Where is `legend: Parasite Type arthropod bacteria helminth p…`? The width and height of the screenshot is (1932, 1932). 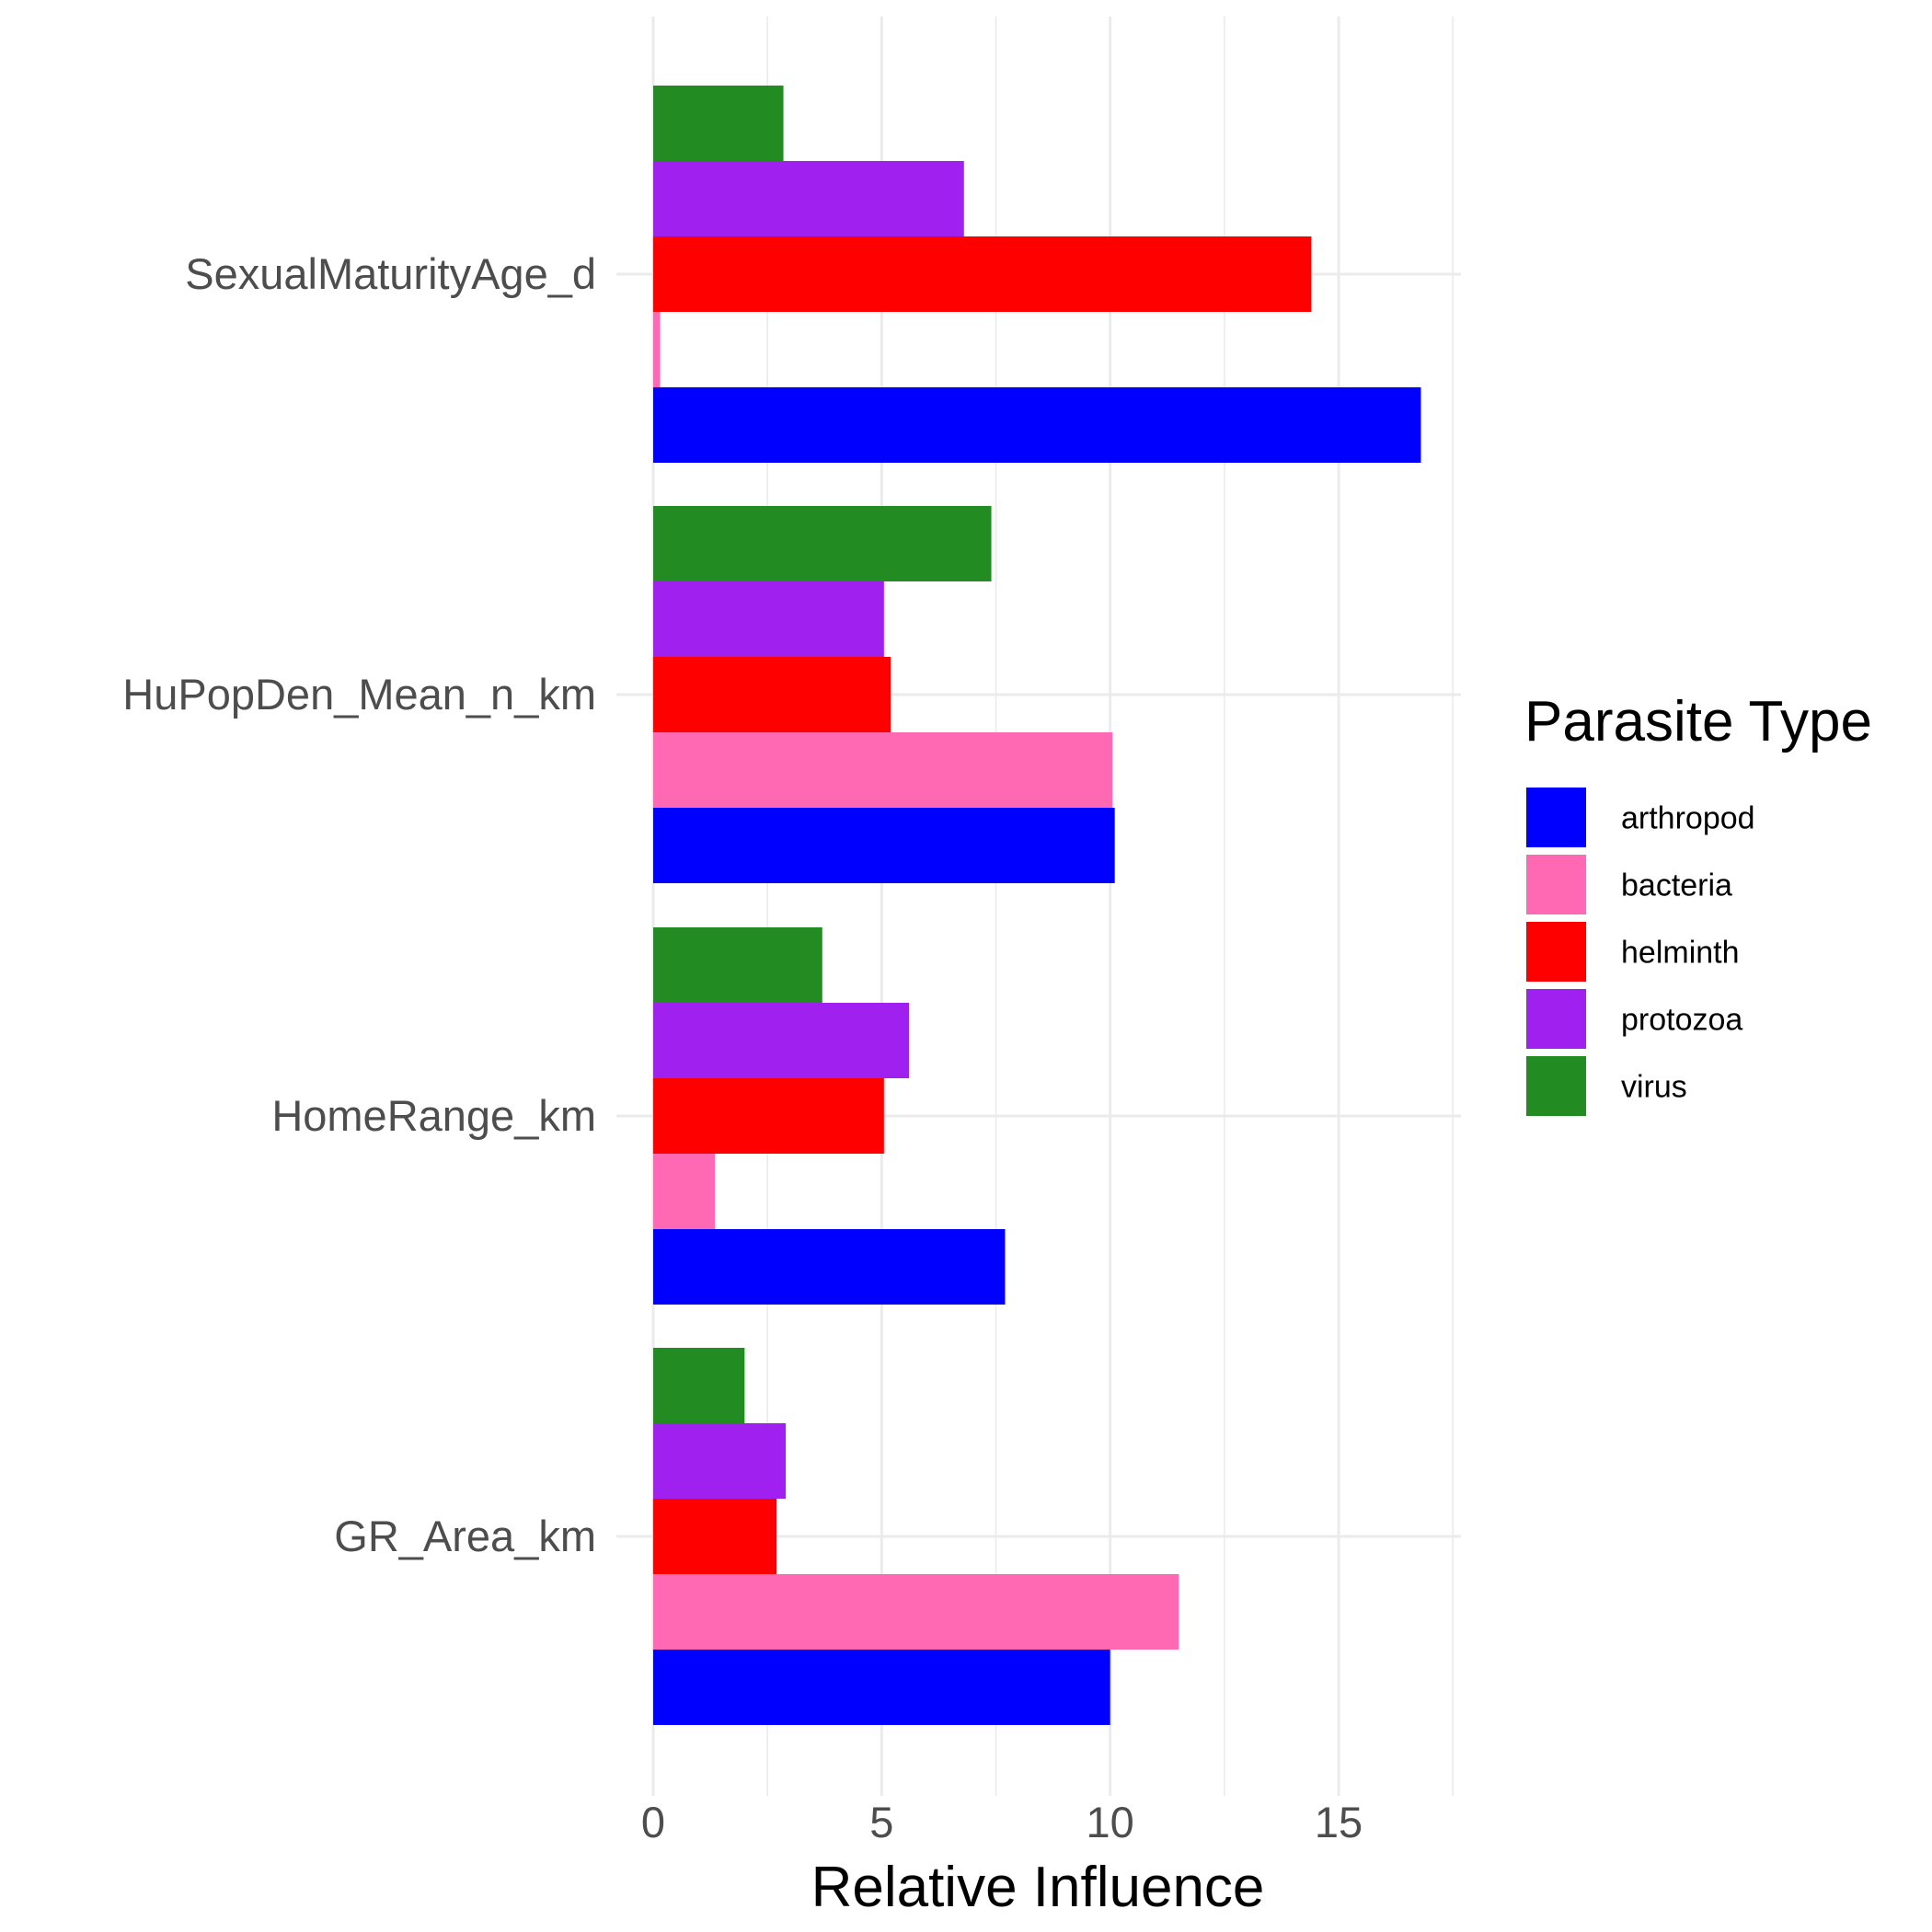 legend: Parasite Type arthropod bacteria helminth p… is located at coordinates (1698, 904).